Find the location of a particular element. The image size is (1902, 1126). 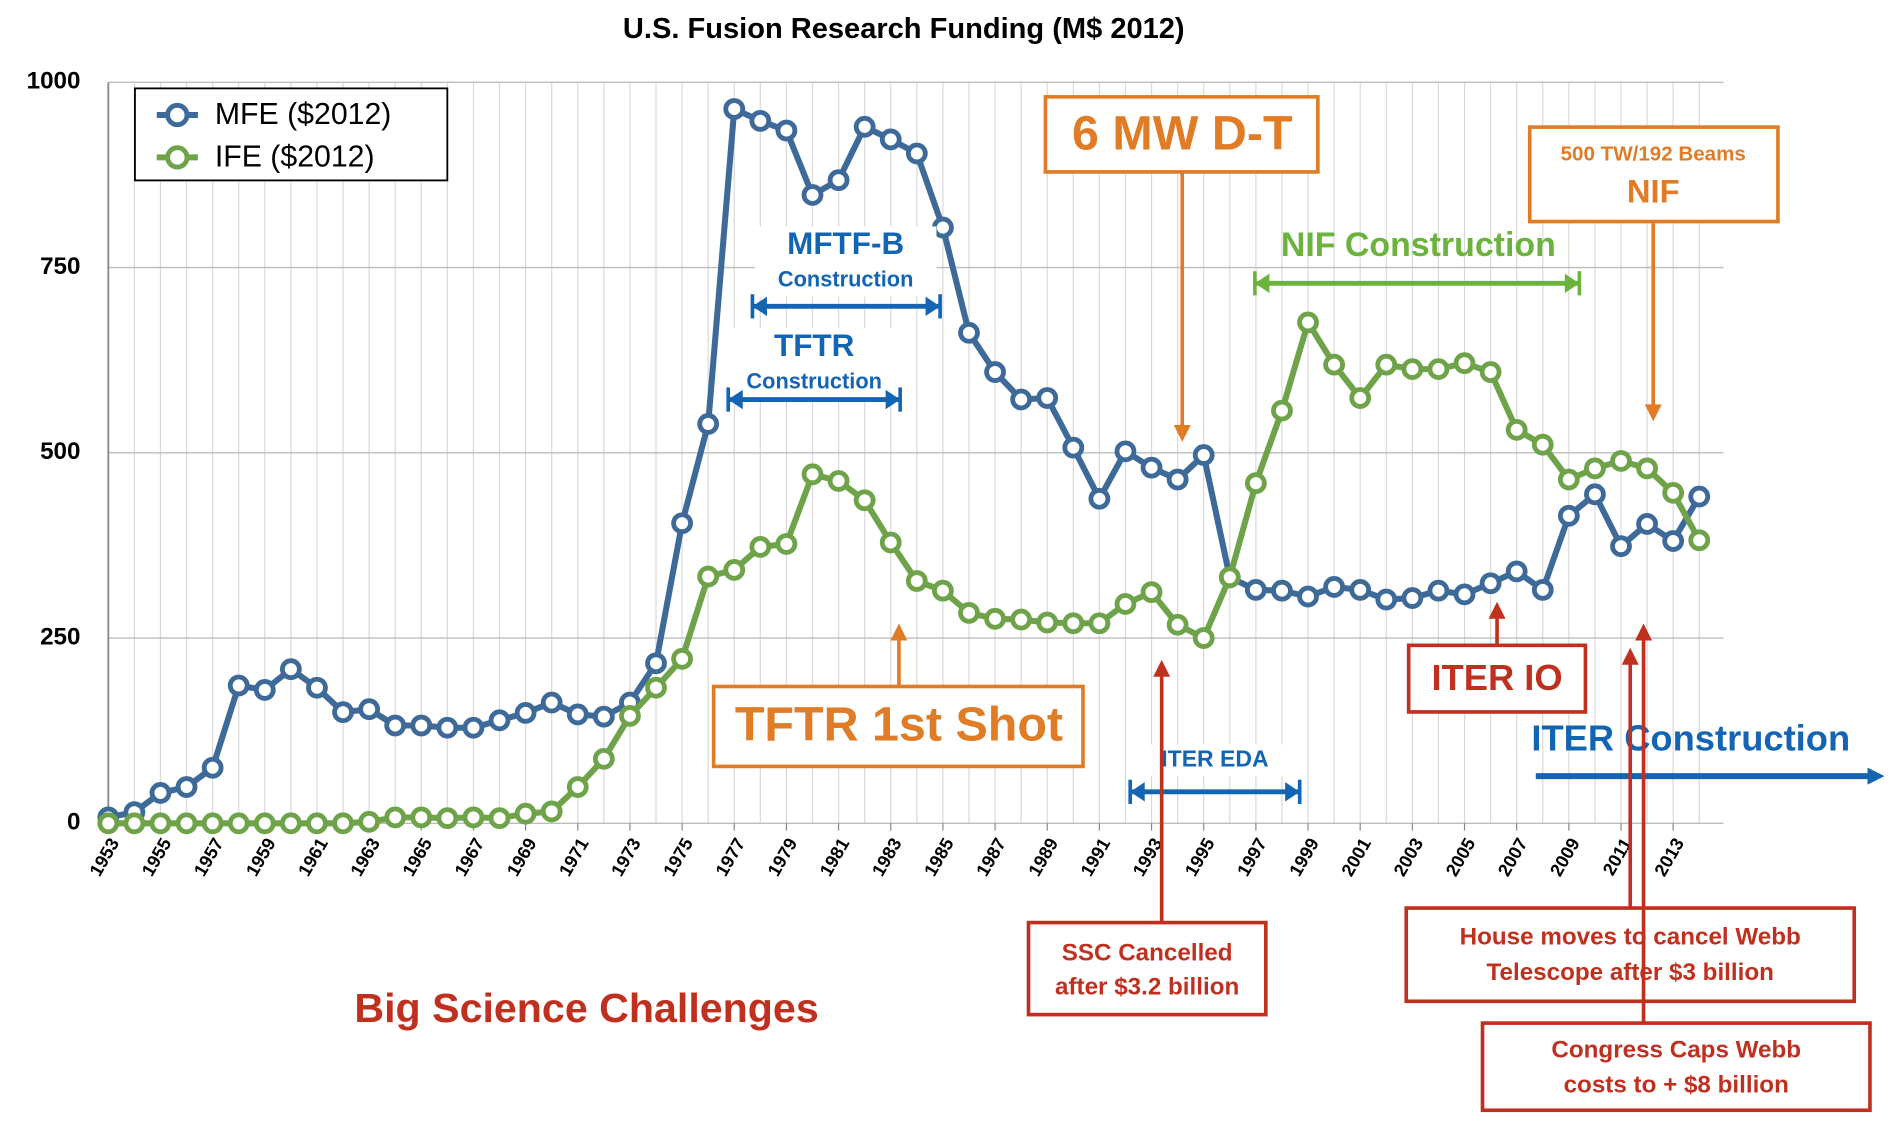

x-tick-label: 1985 is located at coordinates (939, 857).